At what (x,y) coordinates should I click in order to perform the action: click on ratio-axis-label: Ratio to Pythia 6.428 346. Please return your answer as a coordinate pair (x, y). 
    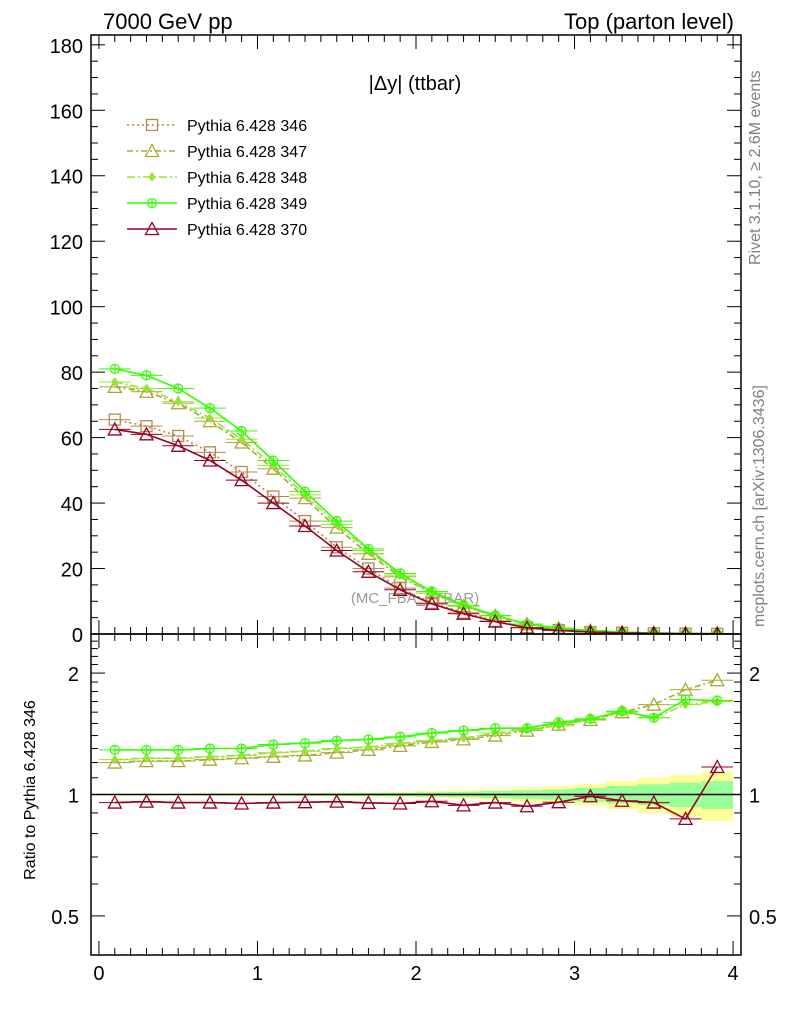
    Looking at the image, I should click on (30, 790).